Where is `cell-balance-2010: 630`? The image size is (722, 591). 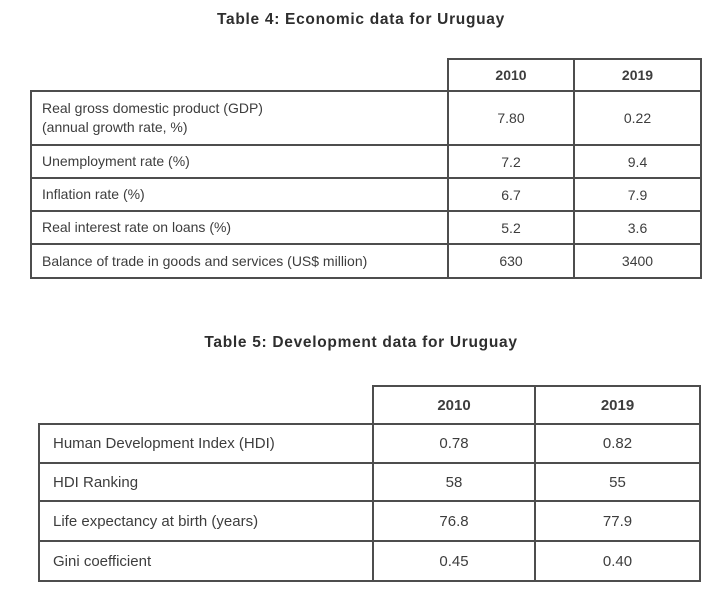 cell-balance-2010: 630 is located at coordinates (511, 261).